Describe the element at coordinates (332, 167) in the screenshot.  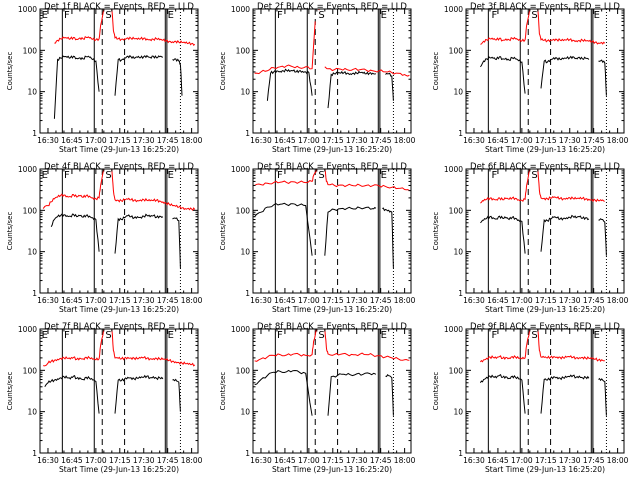
I see `chart-title: Det 5f BLACK = Events, RED = LLD` at that location.